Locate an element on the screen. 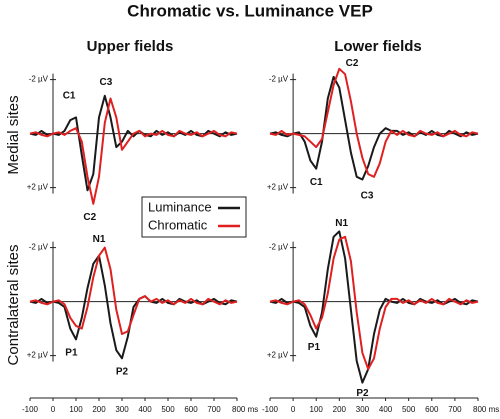 Image resolution: width=500 pixels, height=419 pixels. legend-label: Luminance is located at coordinates (180, 206).